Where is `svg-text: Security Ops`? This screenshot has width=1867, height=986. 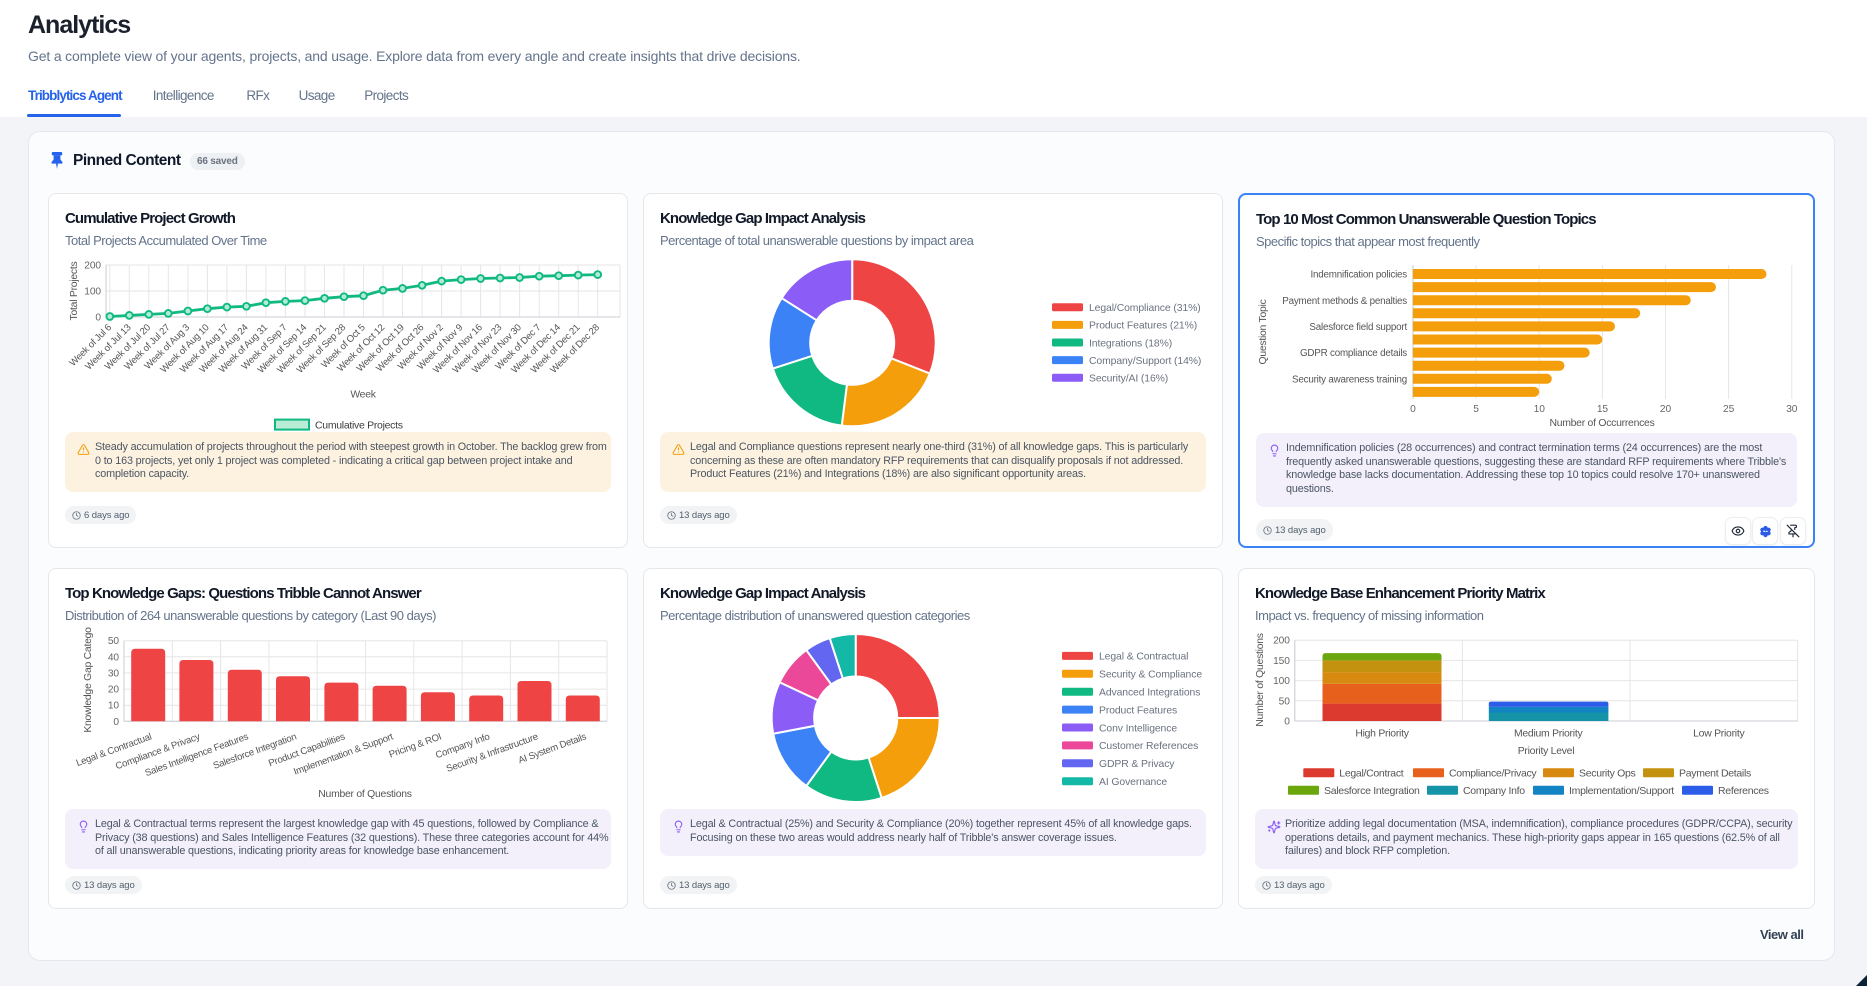 svg-text: Security Ops is located at coordinates (1607, 774).